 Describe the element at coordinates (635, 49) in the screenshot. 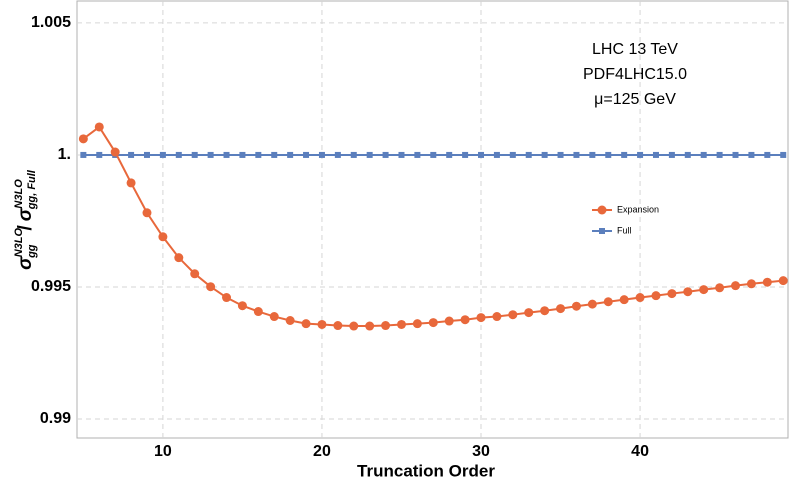

I see `annotation: LHC 13 TeV` at that location.